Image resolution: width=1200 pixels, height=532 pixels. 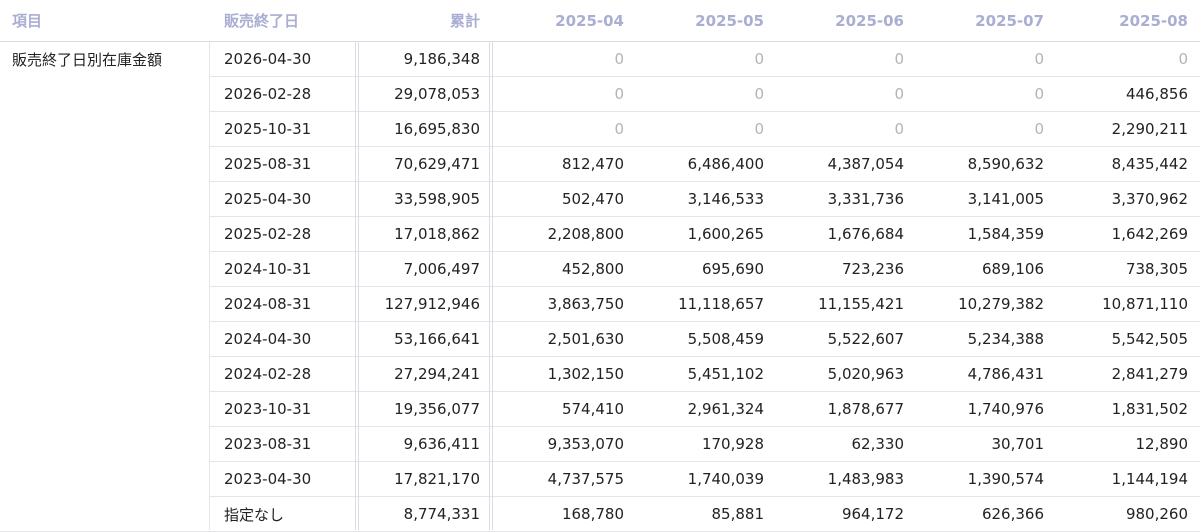 I want to click on row-value-2025-04: 502,470, so click(x=592, y=199).